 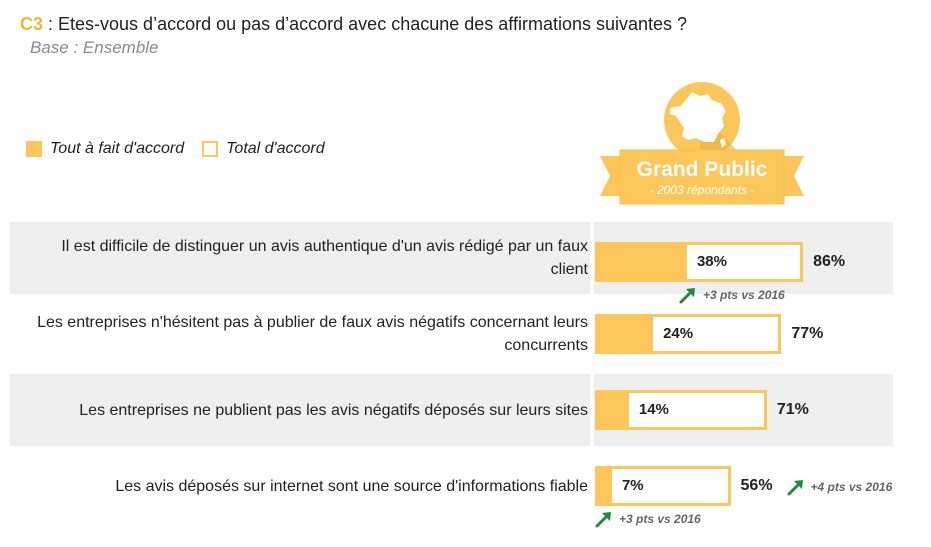 I want to click on question-code: C3, so click(x=32, y=24).